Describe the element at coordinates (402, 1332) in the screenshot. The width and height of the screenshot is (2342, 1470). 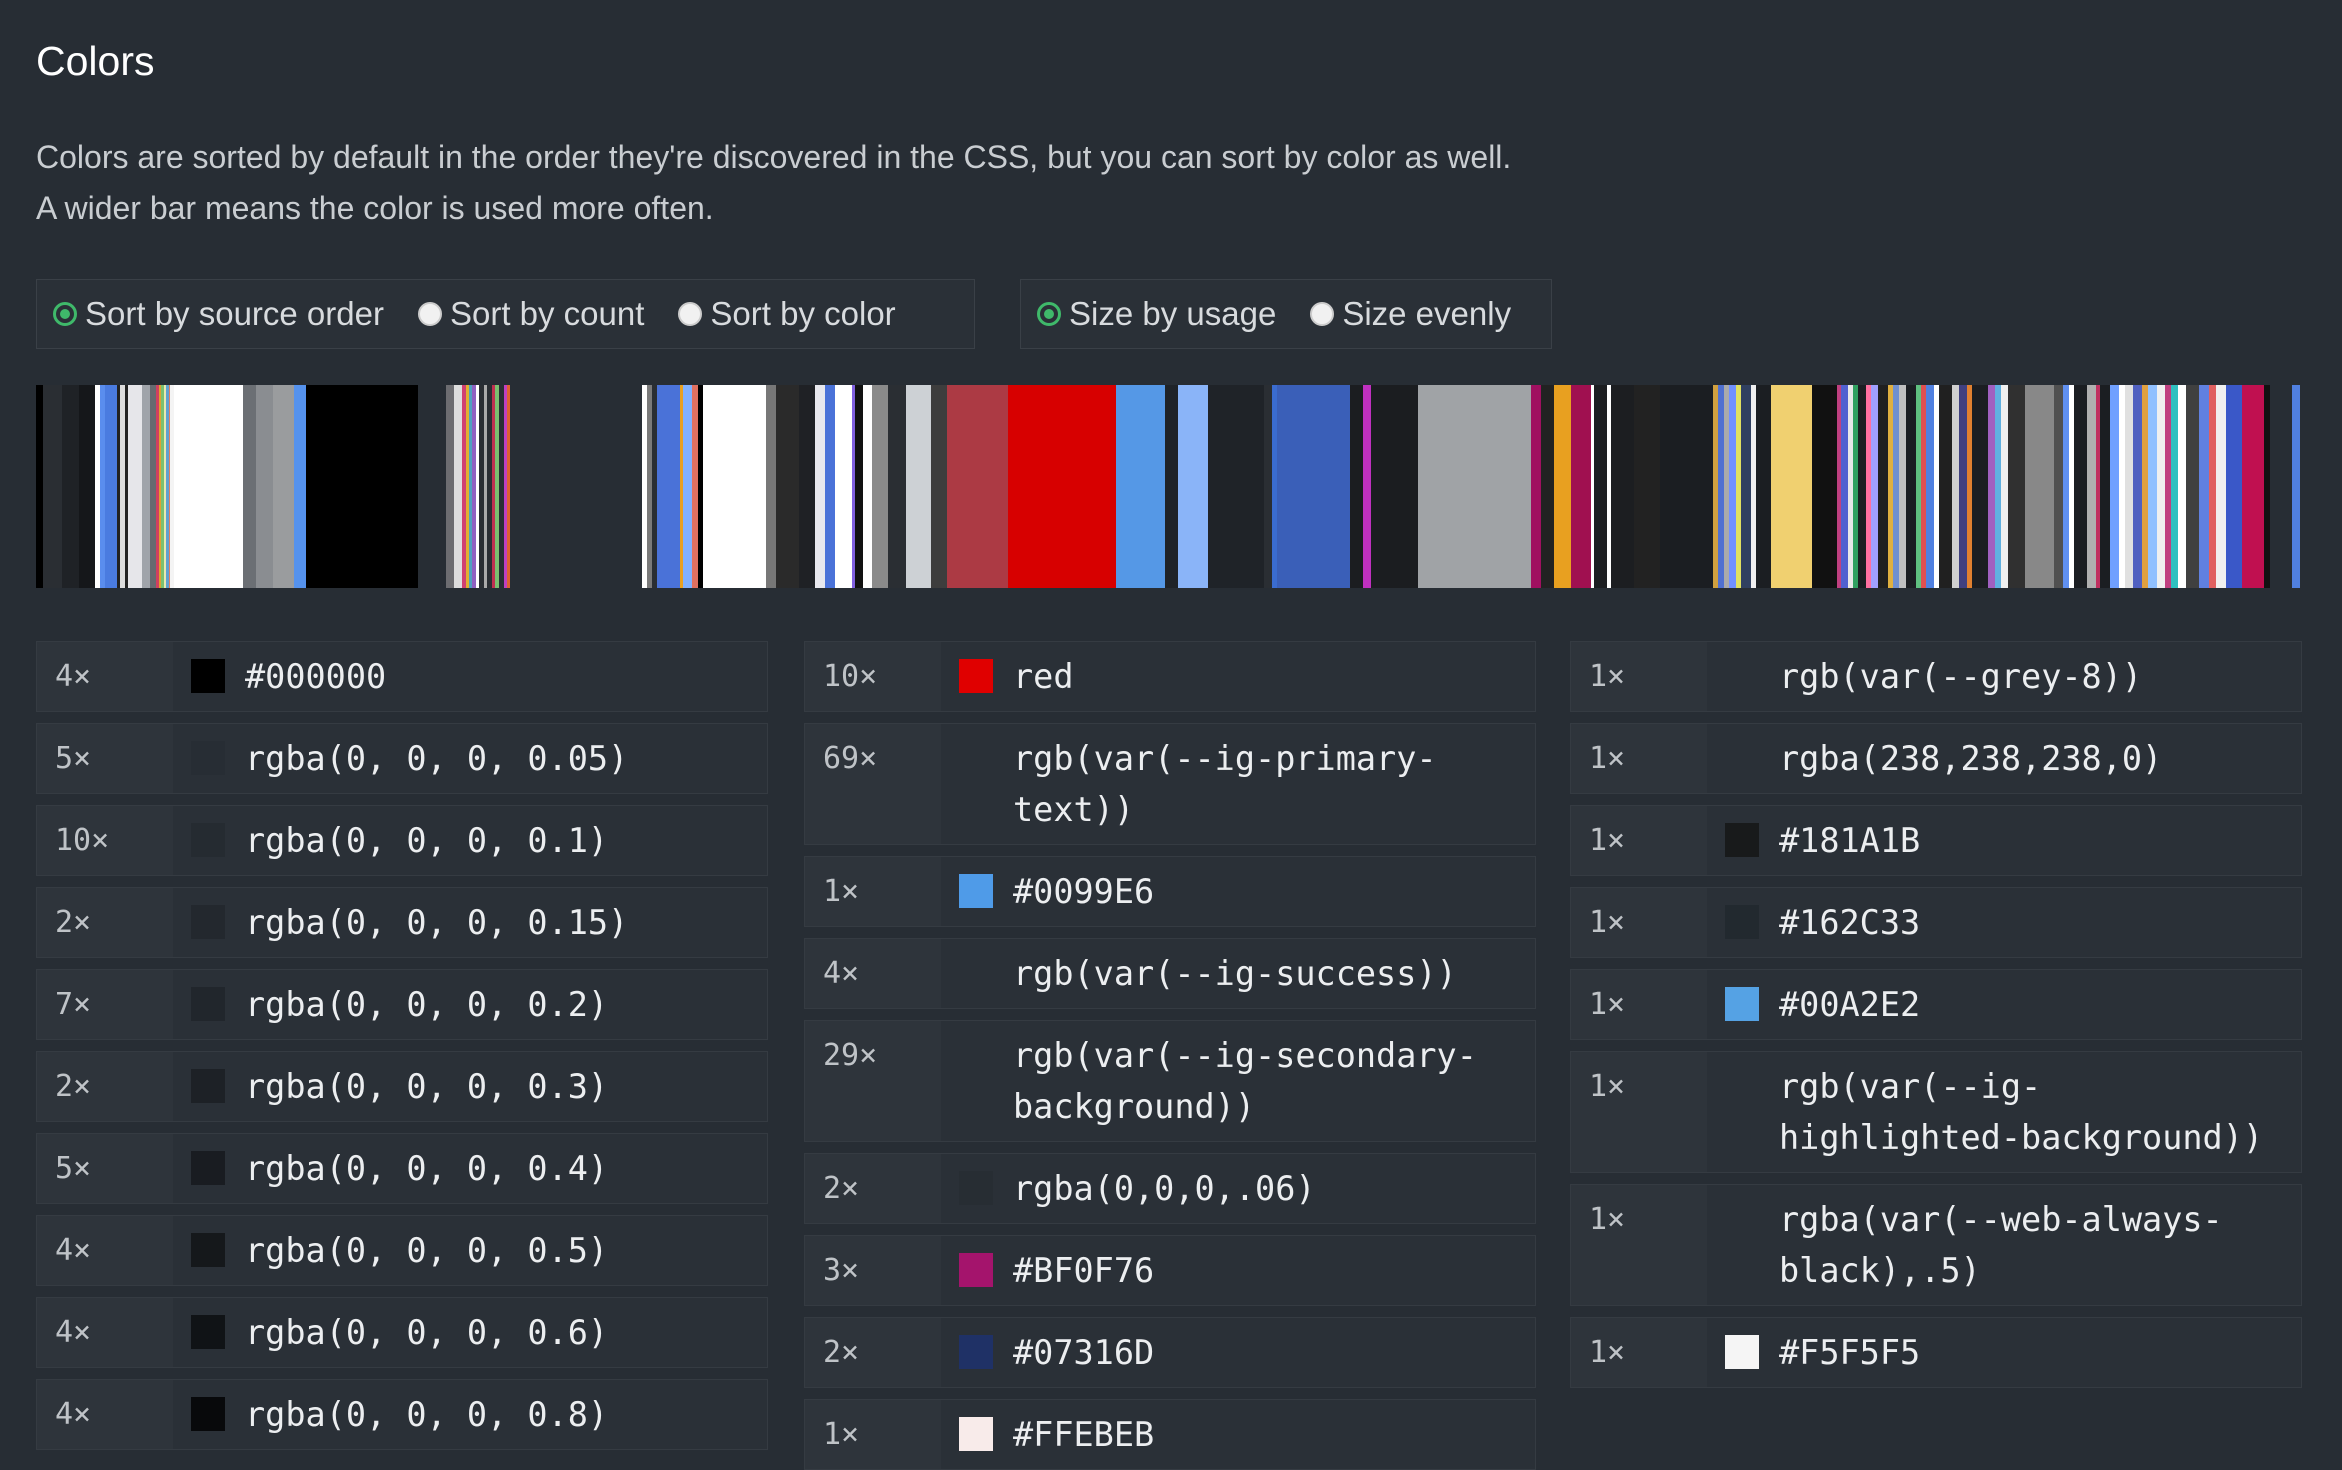
I see `color-row: 4× rgba(0, 0, 0, 0.6)` at that location.